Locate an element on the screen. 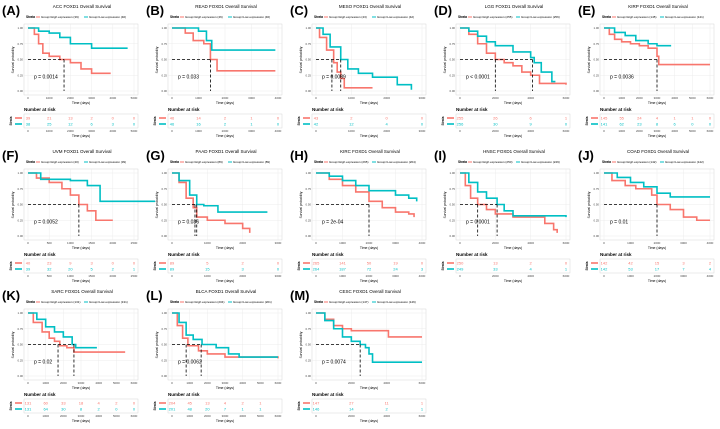 This screenshot has width=720, height=429. risk-count: 147 is located at coordinates (316, 403).